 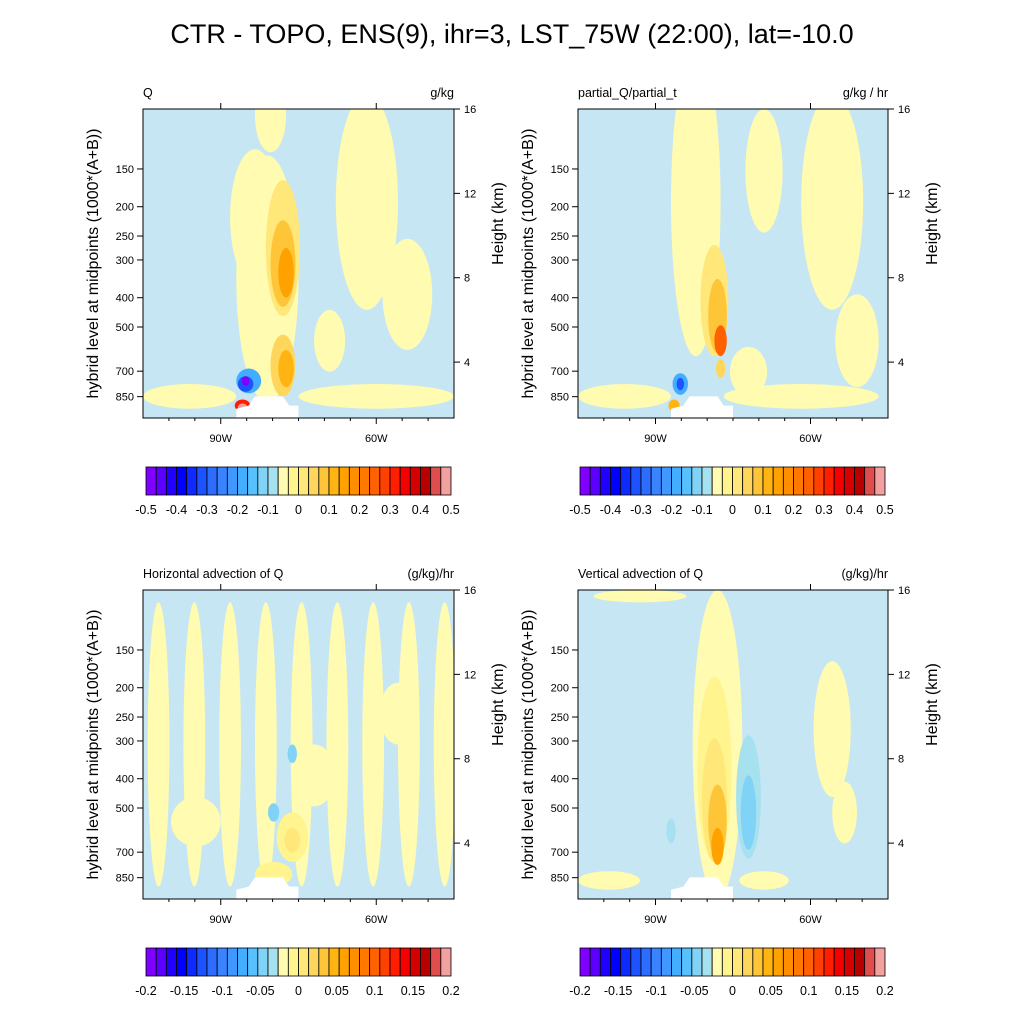 I want to click on colorbar-tick-label: 0.2, so click(x=359, y=510).